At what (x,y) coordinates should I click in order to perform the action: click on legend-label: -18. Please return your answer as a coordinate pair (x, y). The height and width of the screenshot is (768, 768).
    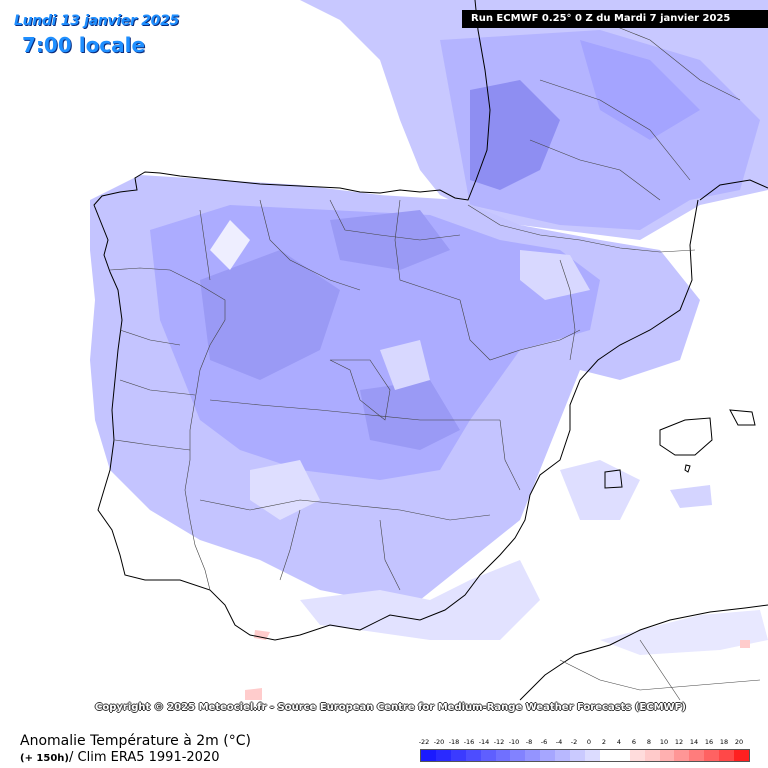
    Looking at the image, I should click on (454, 742).